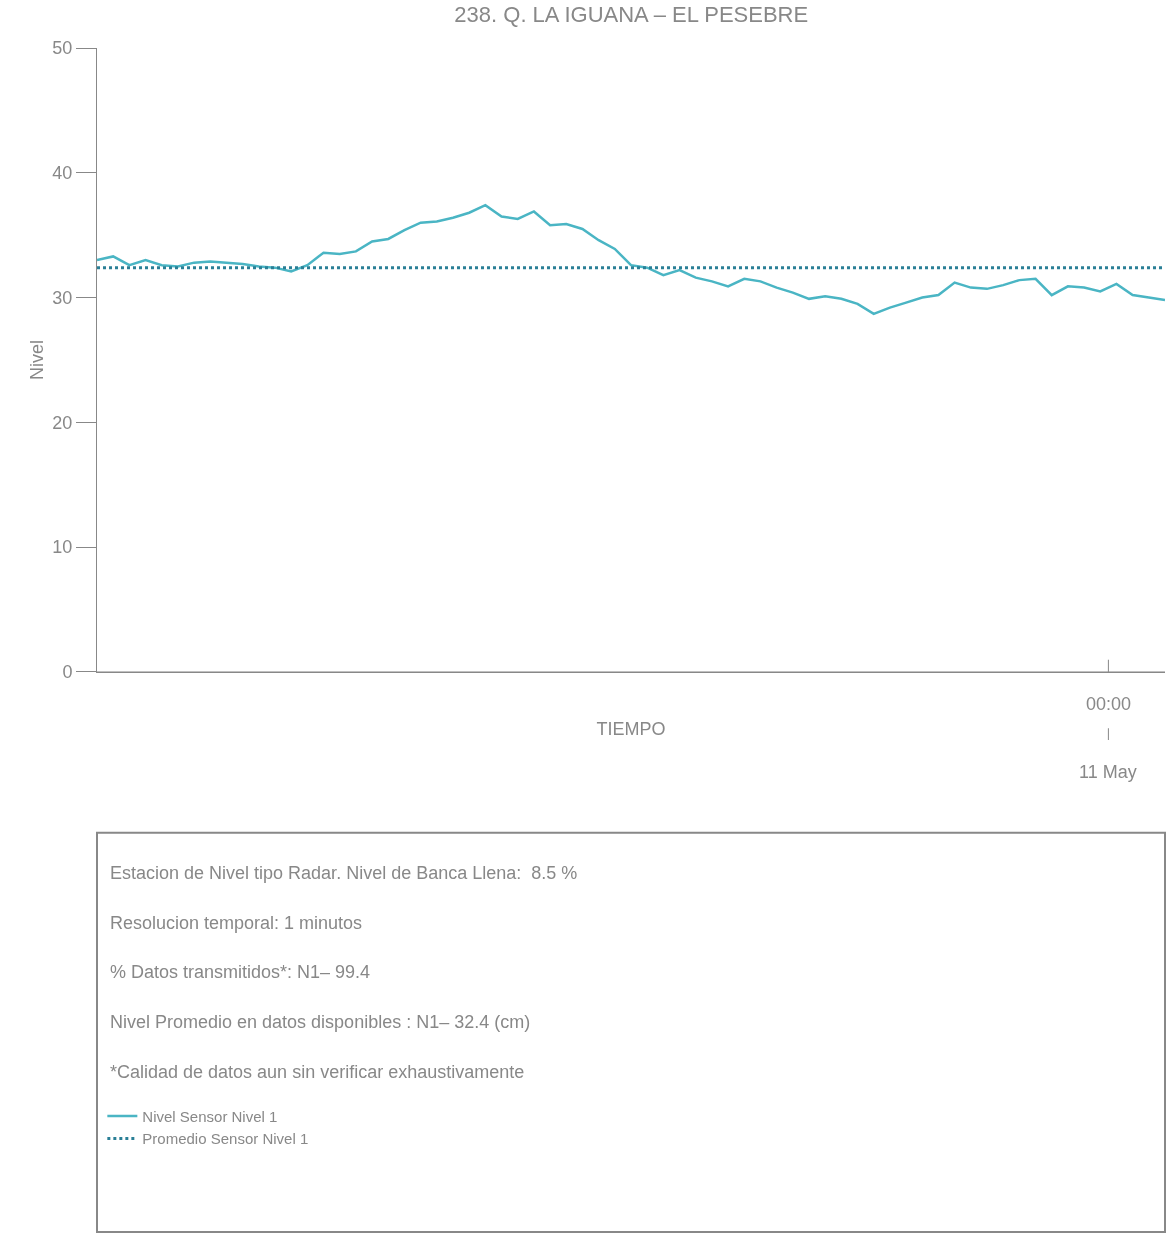  Describe the element at coordinates (62, 173) in the screenshot. I see `y-tick-label: 40` at that location.